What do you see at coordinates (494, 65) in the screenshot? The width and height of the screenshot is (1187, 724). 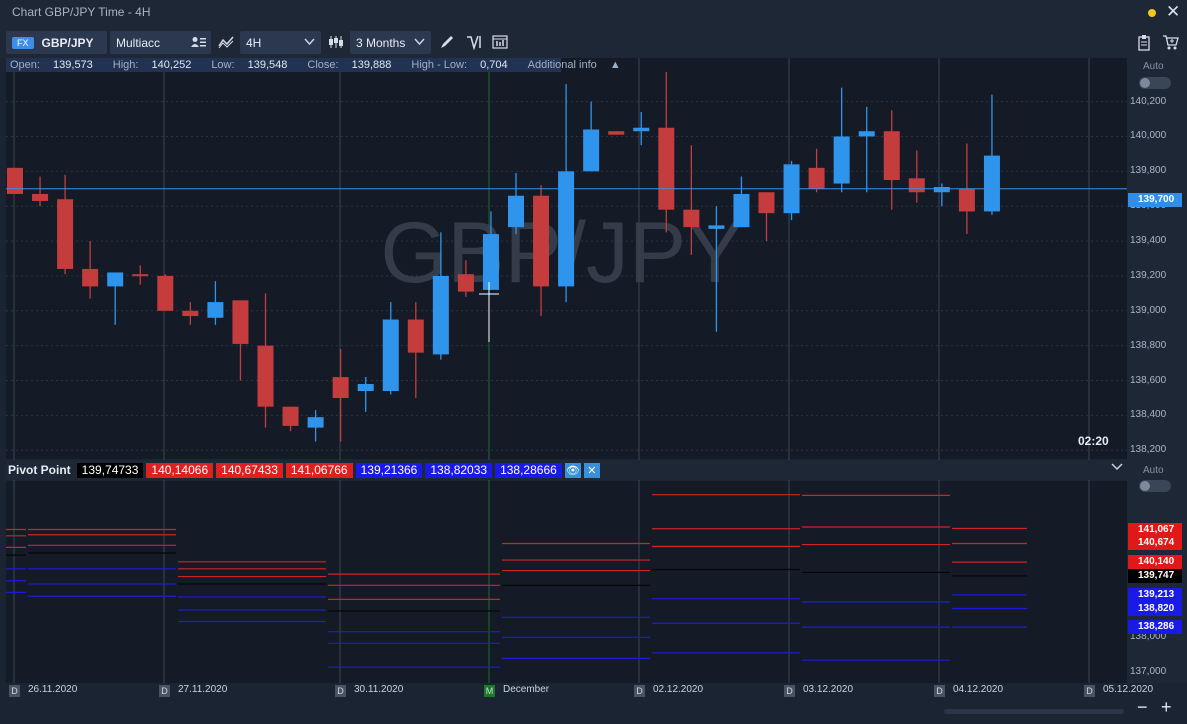 I see `high-low-value: 0,704` at bounding box center [494, 65].